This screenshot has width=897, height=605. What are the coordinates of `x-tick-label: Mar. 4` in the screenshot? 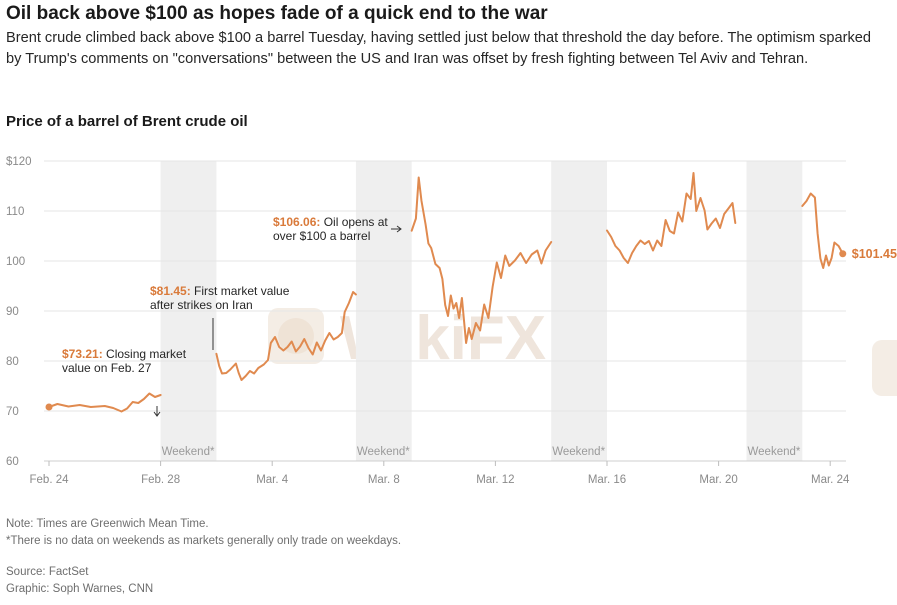 It's located at (272, 480).